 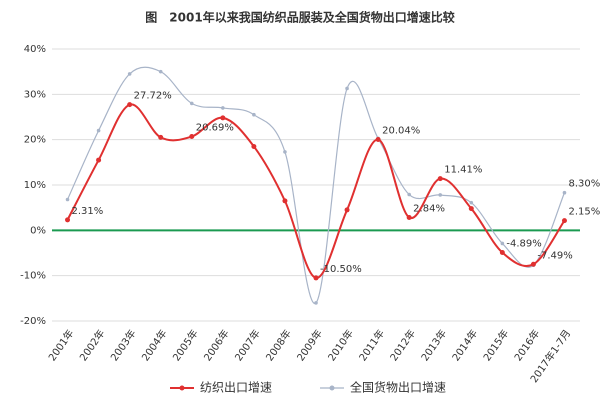 I want to click on y-tick-label: -20%, so click(x=33, y=321).